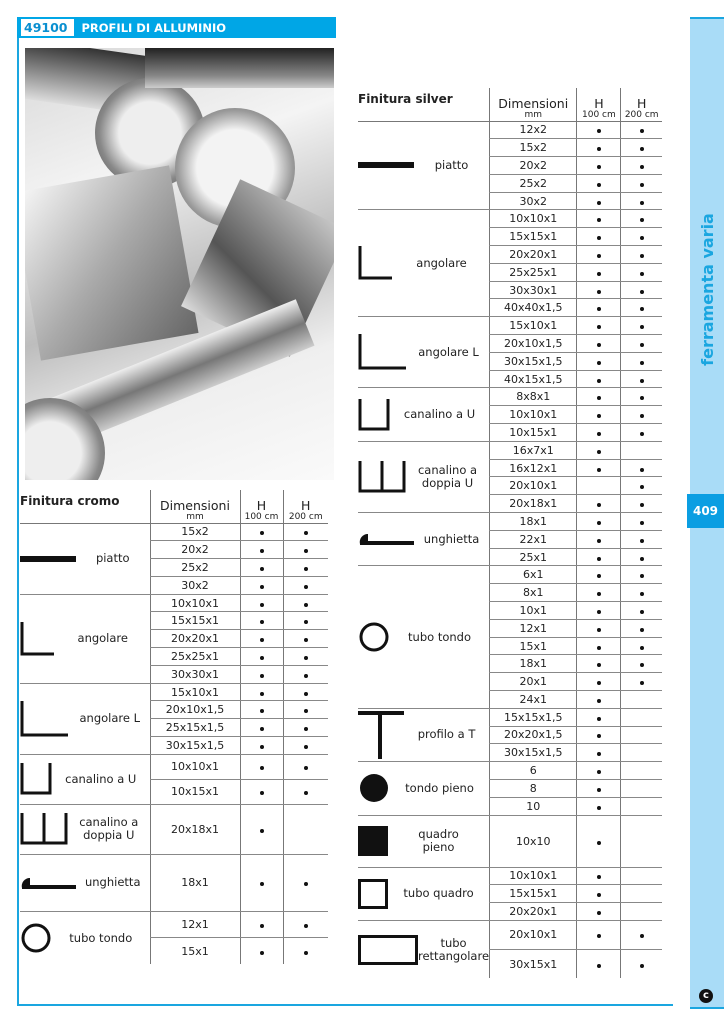  I want to click on profile-name: unghietta, so click(451, 538).